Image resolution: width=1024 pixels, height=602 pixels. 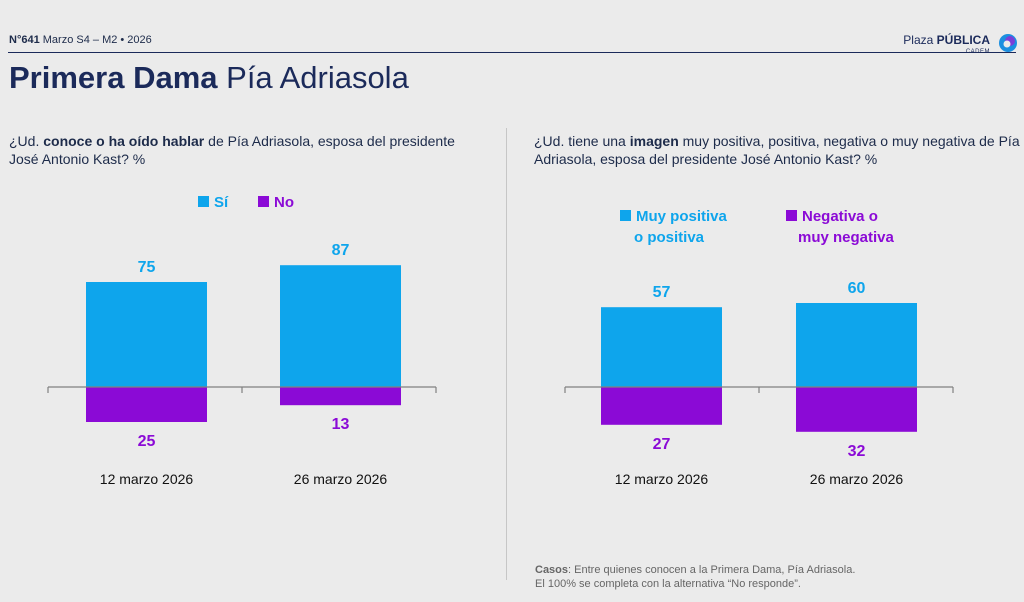 I want to click on page-title: Primera Dama Pía Adriasola, so click(x=209, y=78).